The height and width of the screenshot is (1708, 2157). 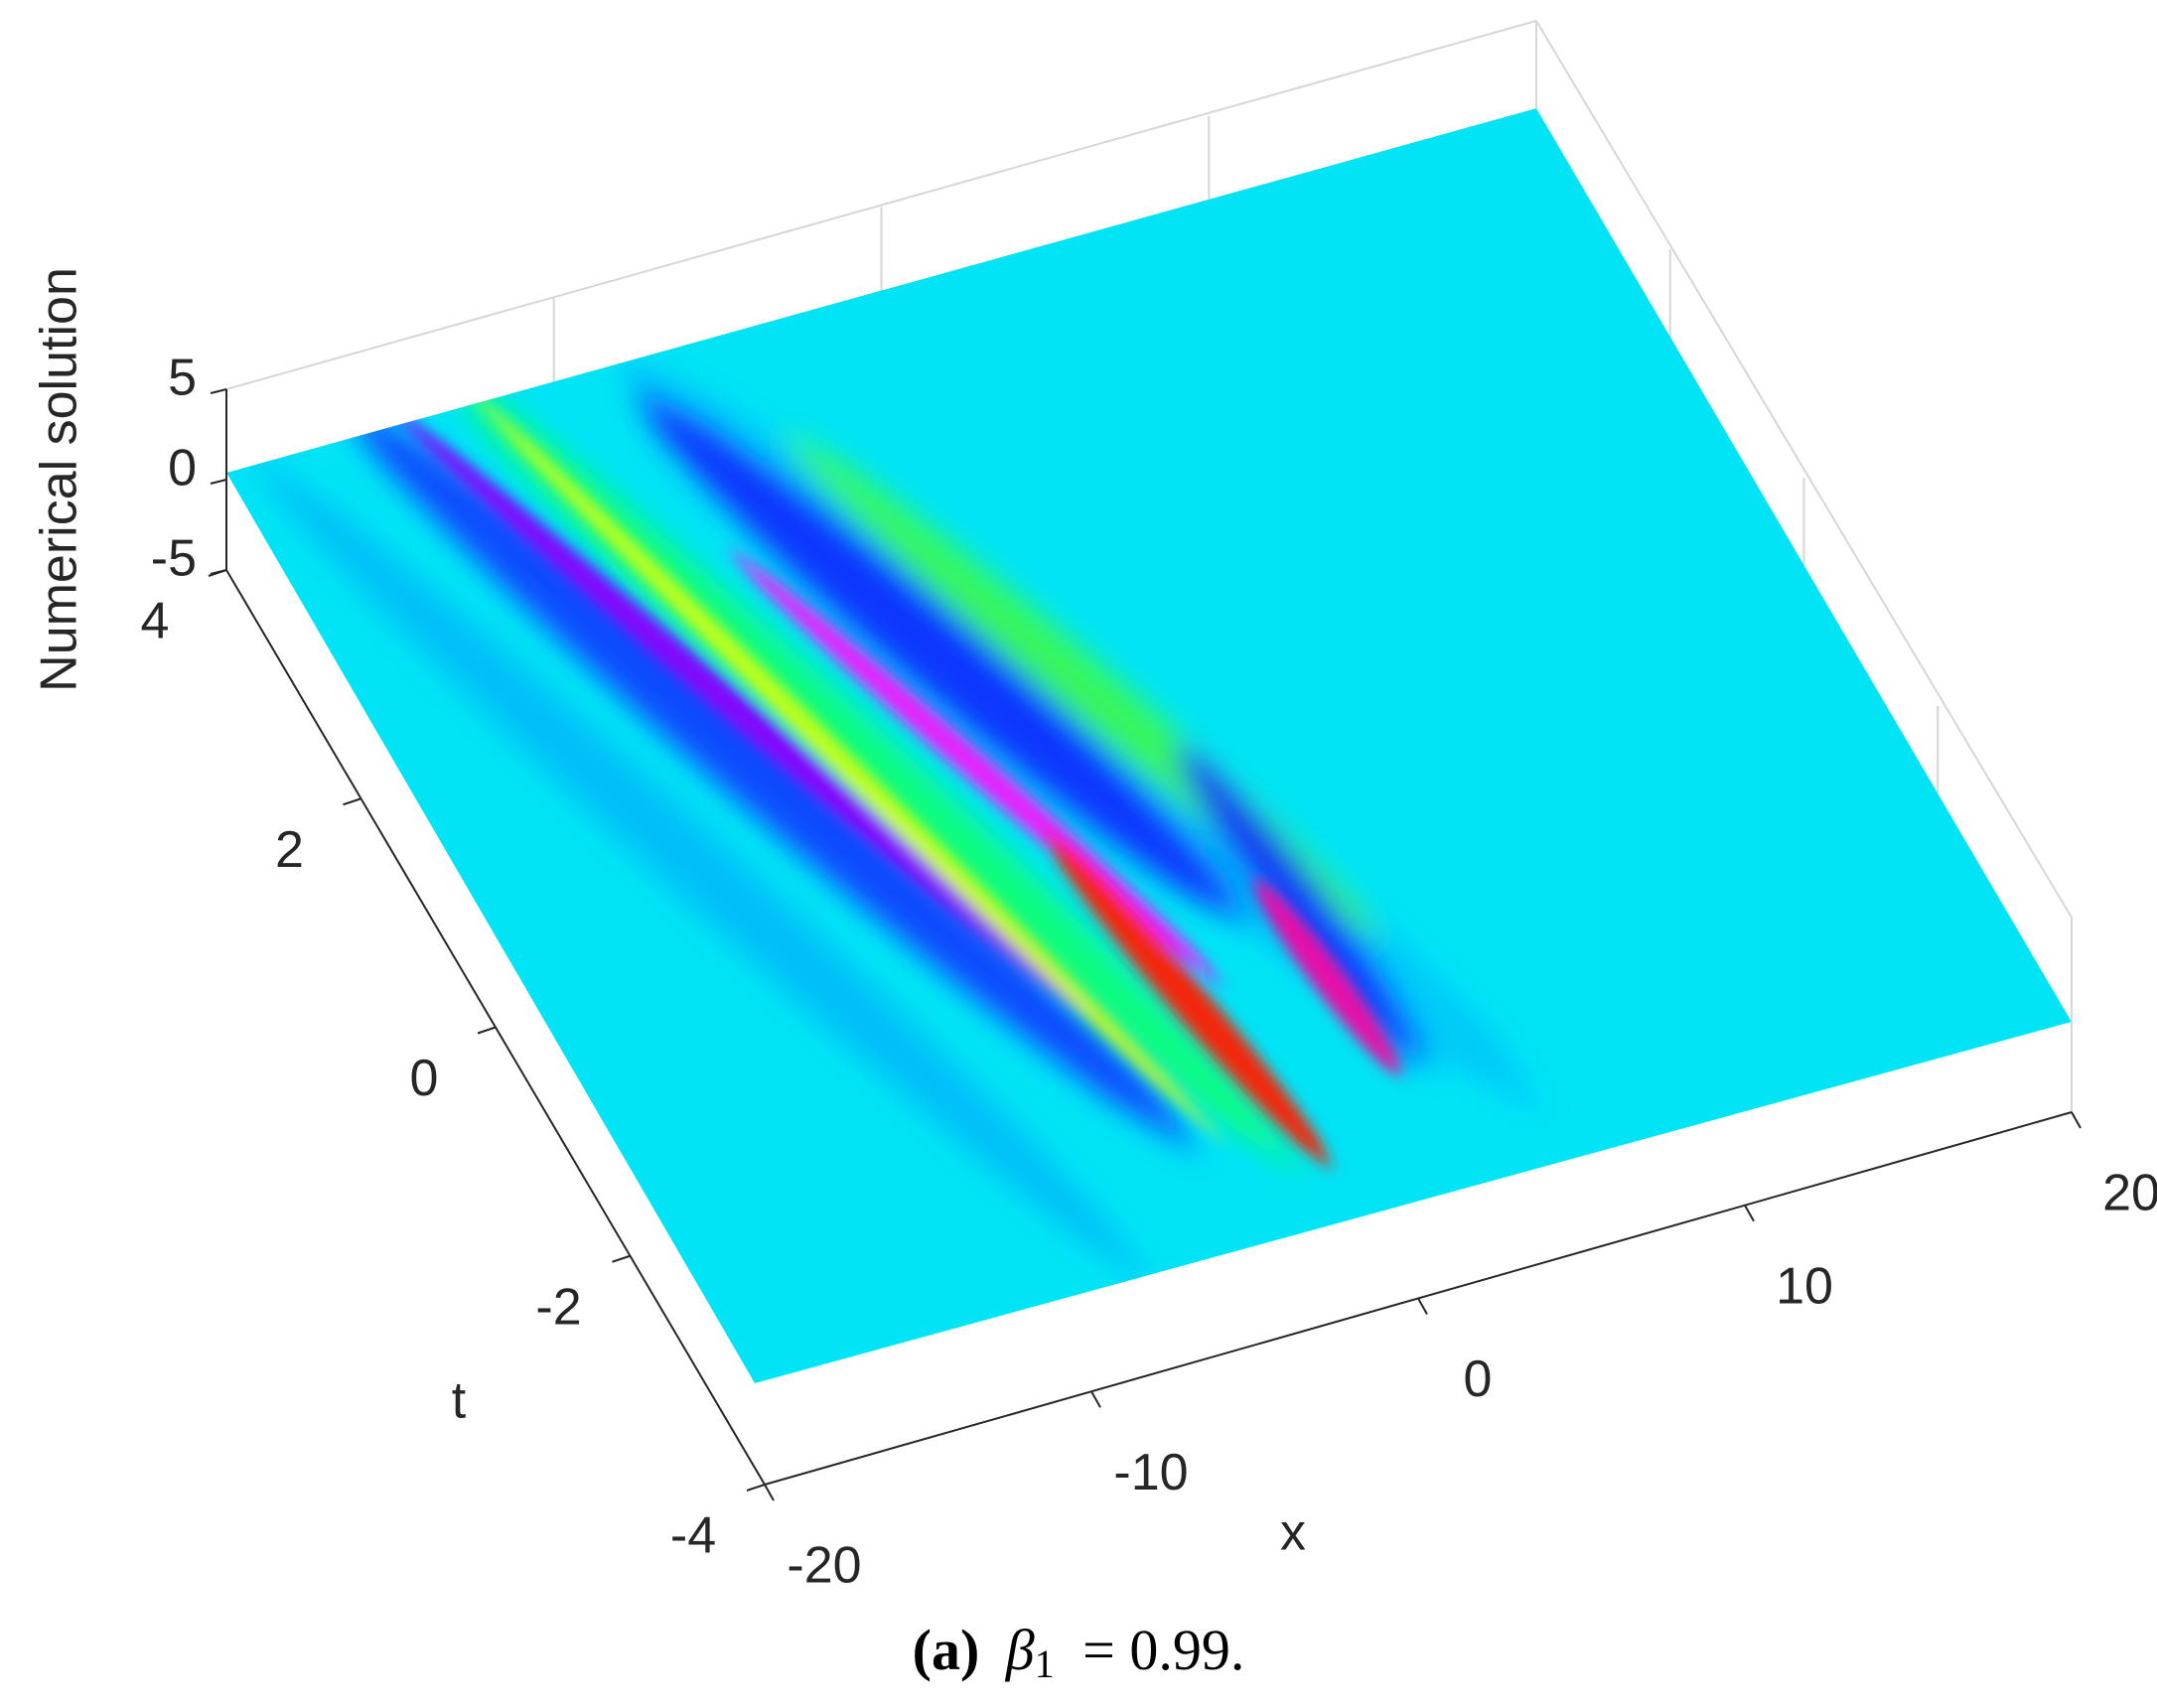 I want to click on z-tick-label: 0, so click(x=182, y=469).